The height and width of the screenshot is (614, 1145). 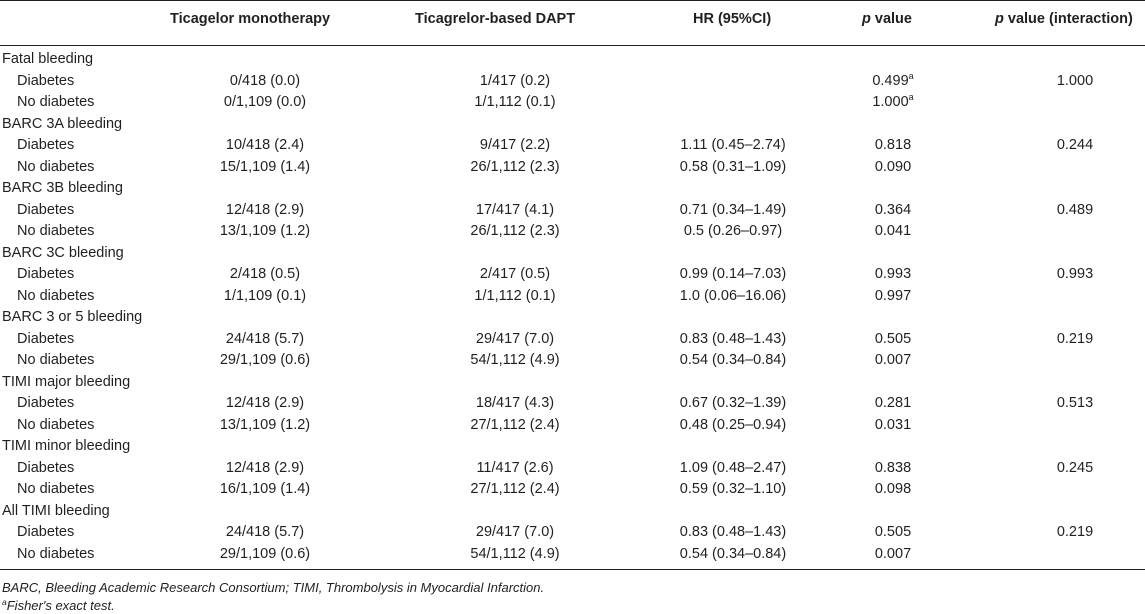 I want to click on cell-hr: 0.71 (0.34–1.49), so click(x=733, y=209).